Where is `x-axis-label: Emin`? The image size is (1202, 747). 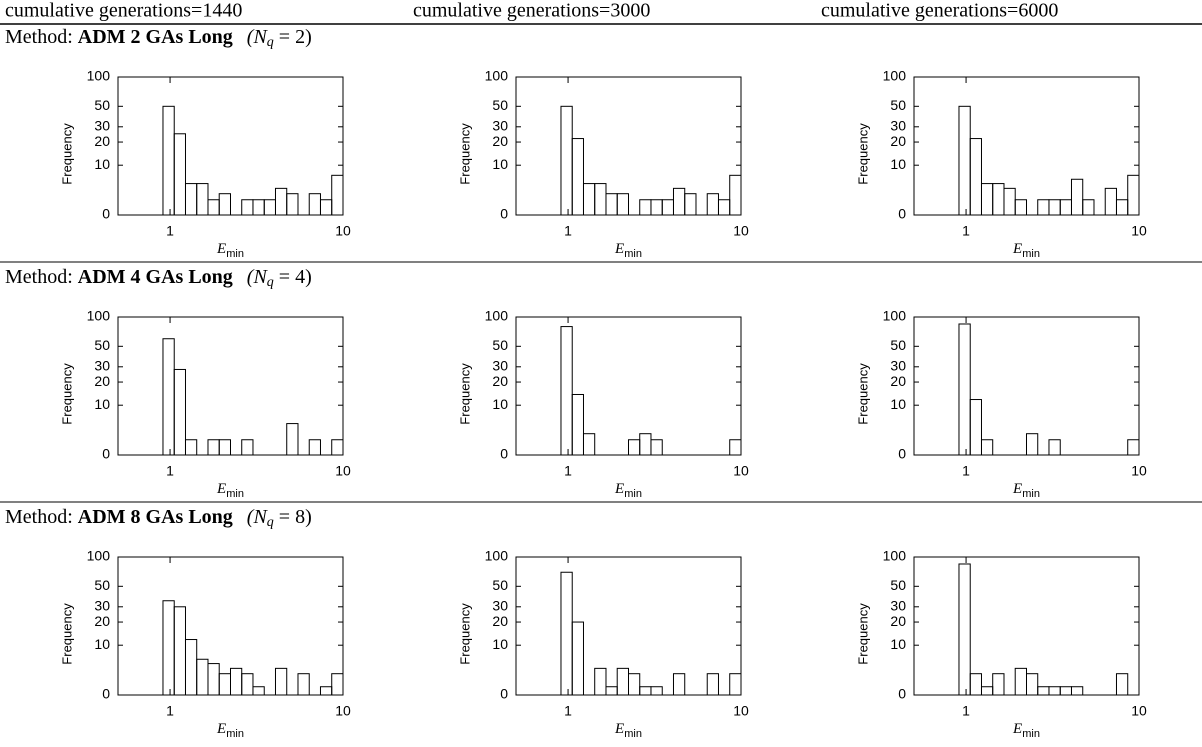 x-axis-label: Emin is located at coordinates (1026, 490).